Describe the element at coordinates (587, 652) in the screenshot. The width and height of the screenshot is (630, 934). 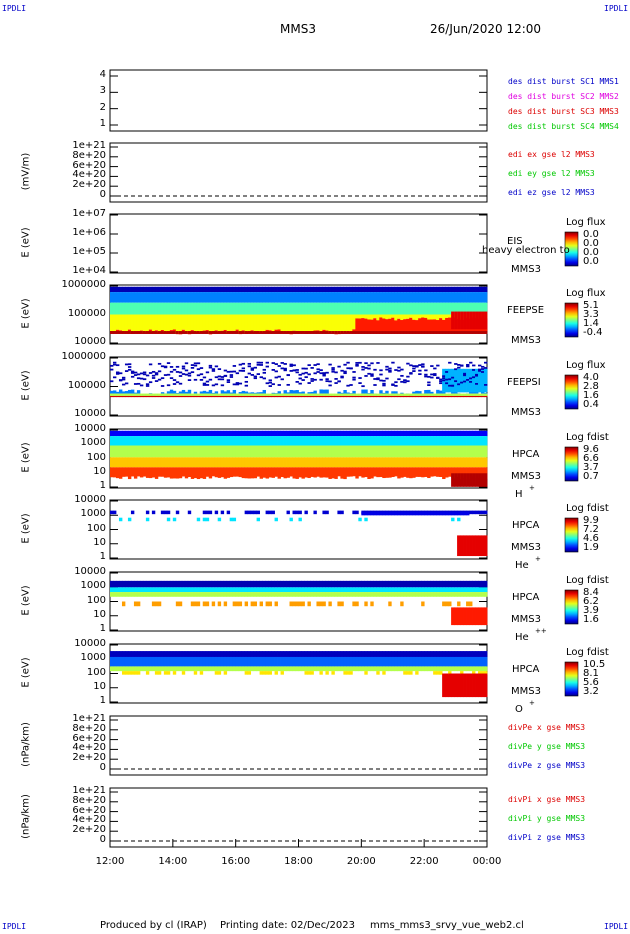
I see `hpca-o-colorbar-title: Log fdist` at that location.